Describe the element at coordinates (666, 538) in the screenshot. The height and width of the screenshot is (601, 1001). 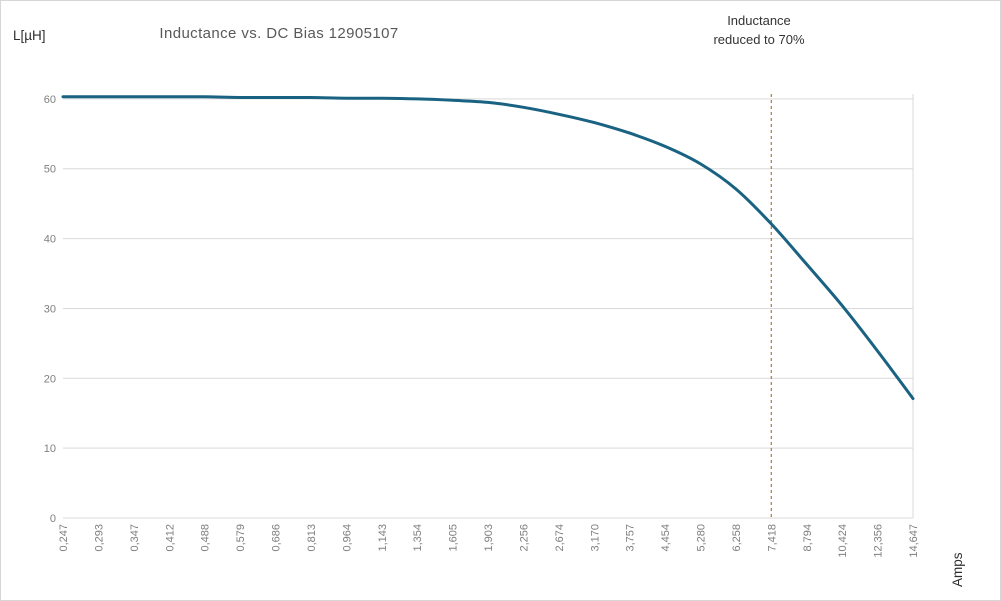
I see `x-tick-label: 4,454` at that location.